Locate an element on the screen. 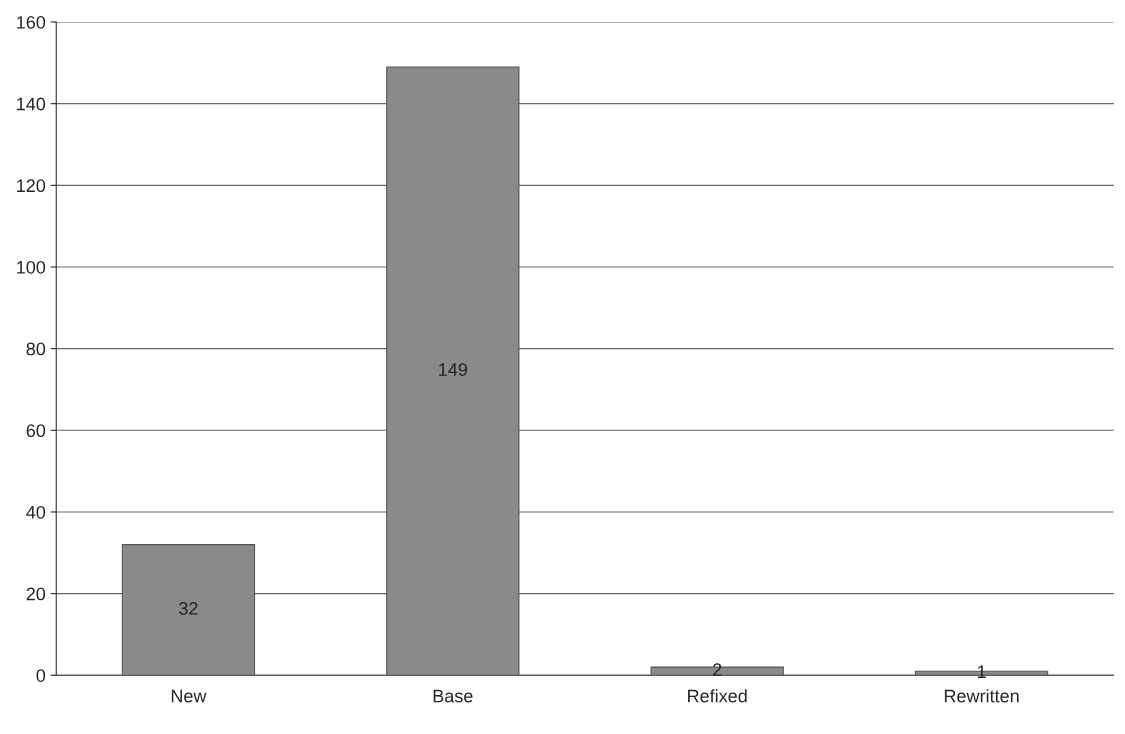 The width and height of the screenshot is (1125, 734). data-label: 32 is located at coordinates (188, 608).